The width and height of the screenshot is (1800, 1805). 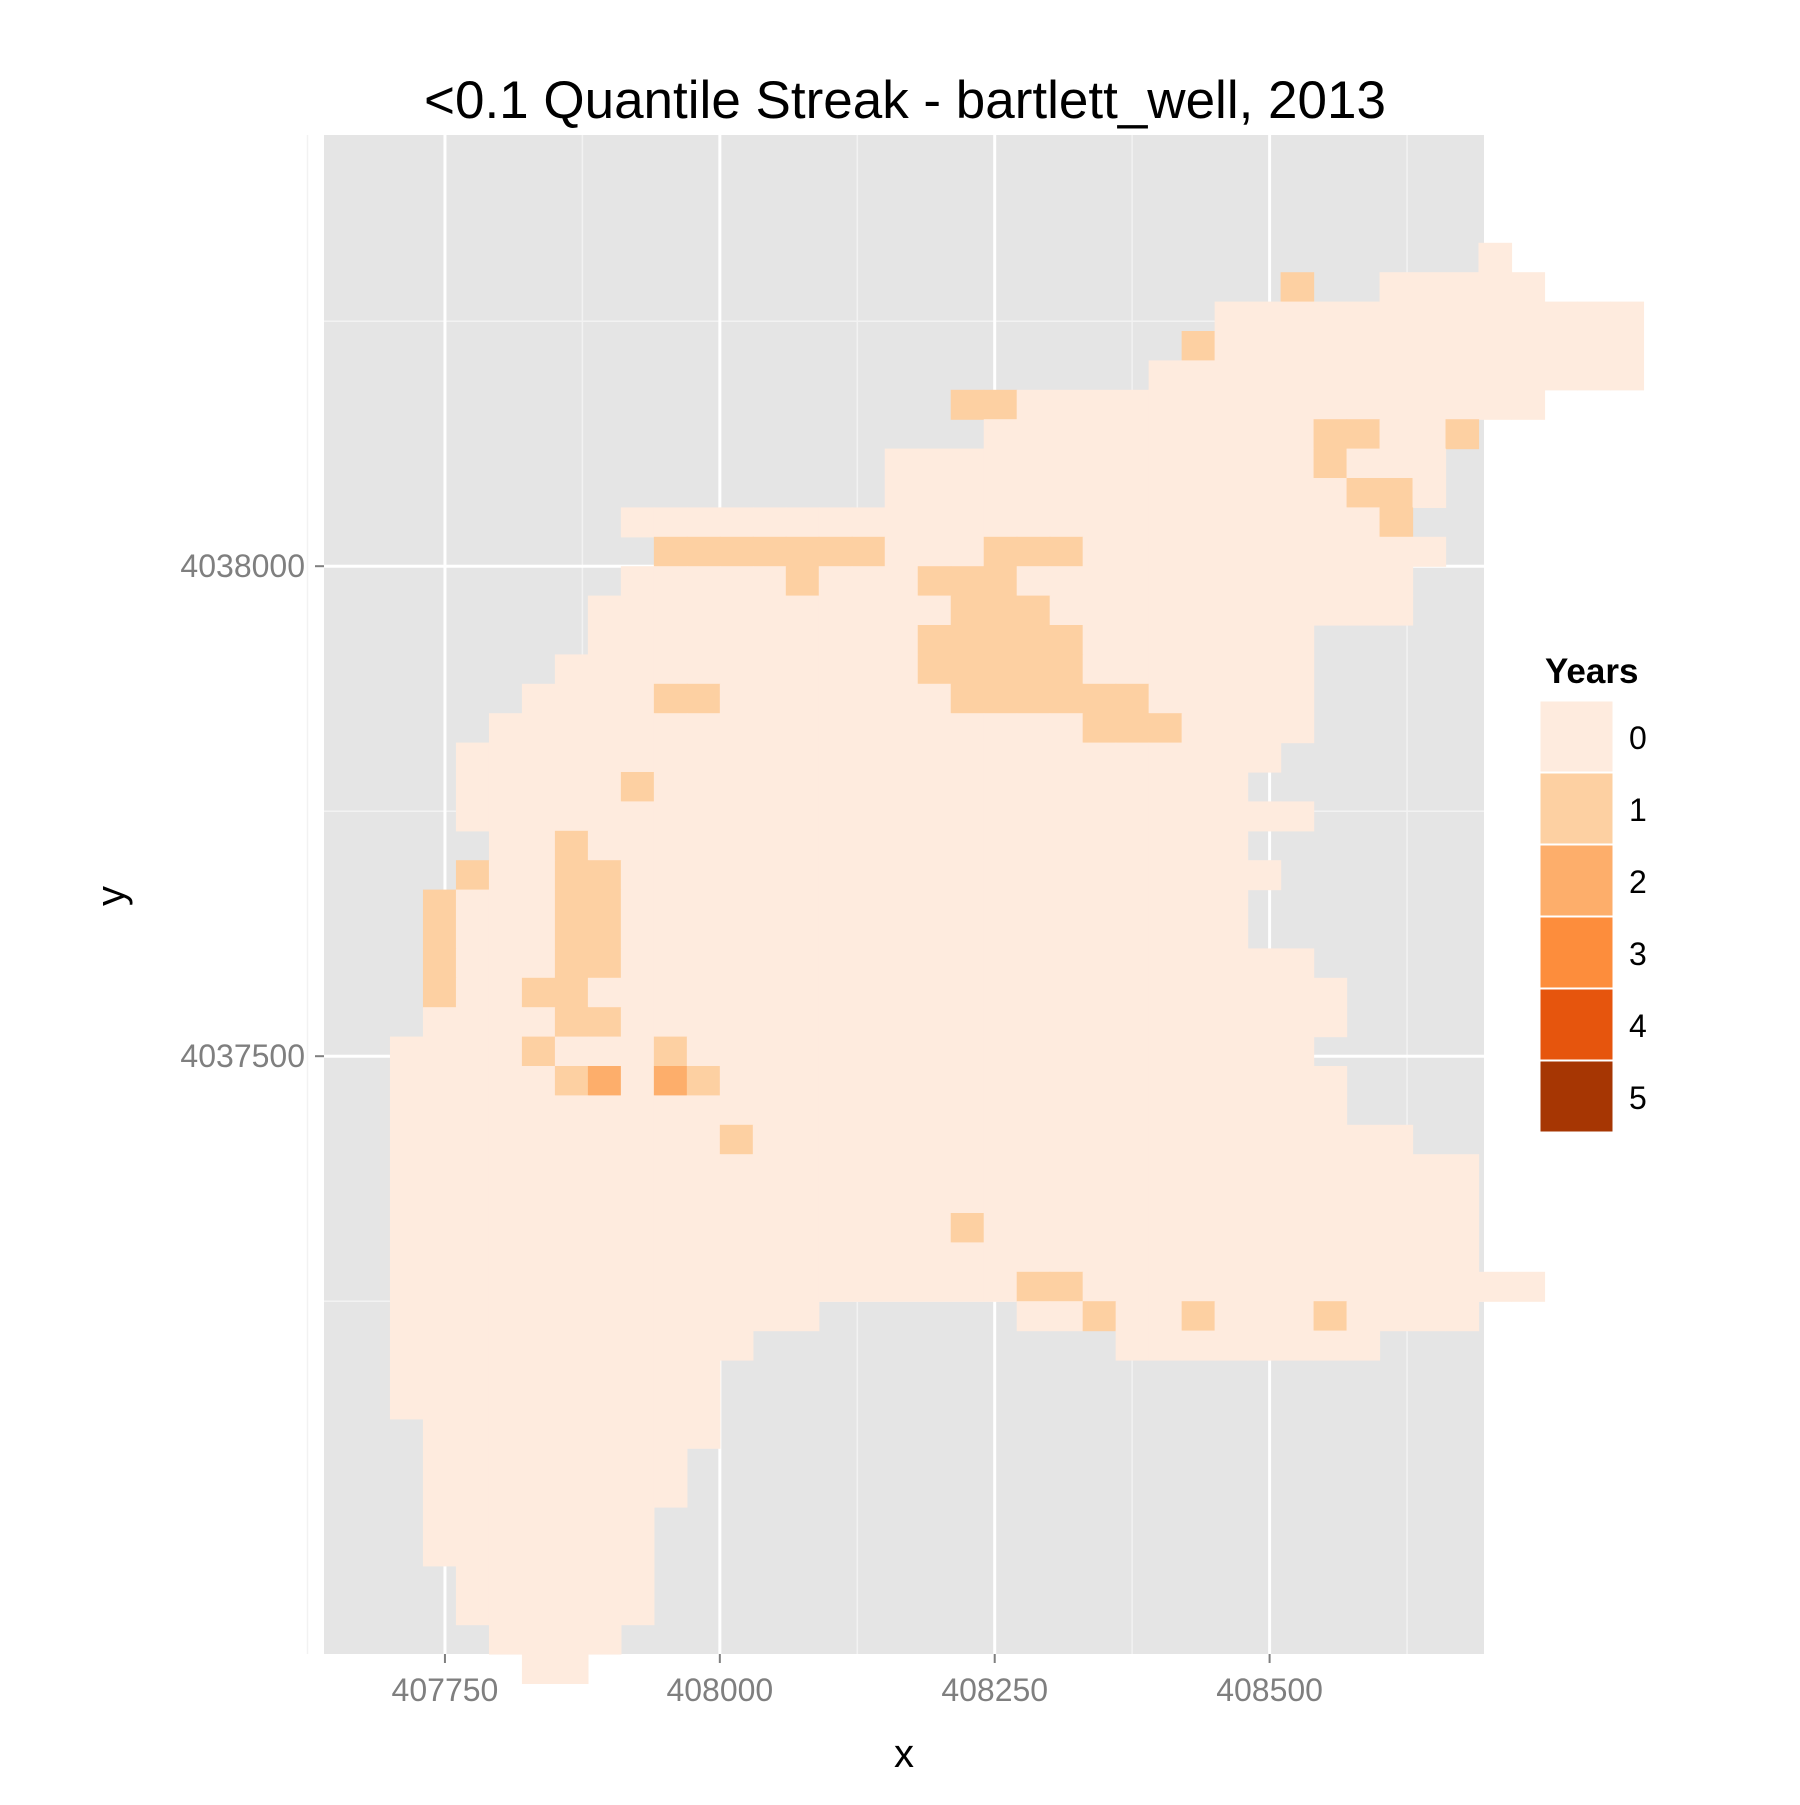 What do you see at coordinates (1269, 1690) in the screenshot?
I see `x-tick-label: 408500` at bounding box center [1269, 1690].